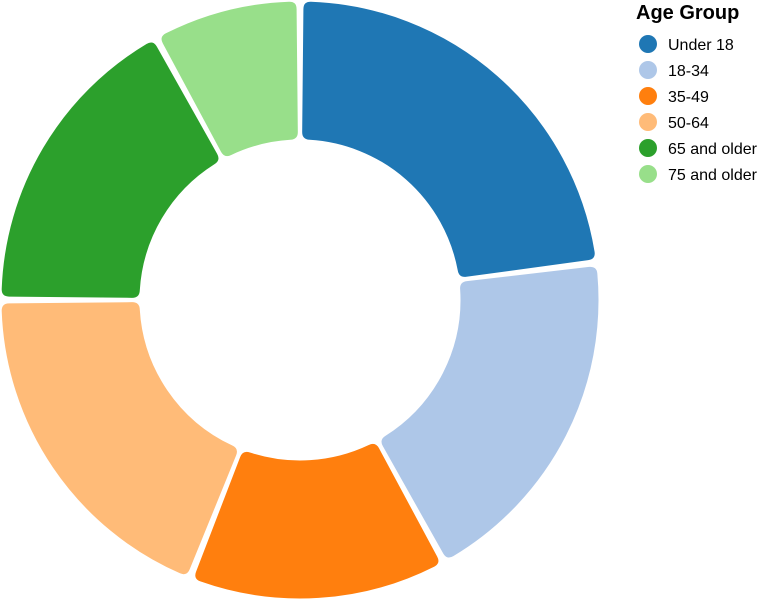 This screenshot has height=600, width=780. What do you see at coordinates (688, 123) in the screenshot?
I see `legend-label-50-64: 50-64` at bounding box center [688, 123].